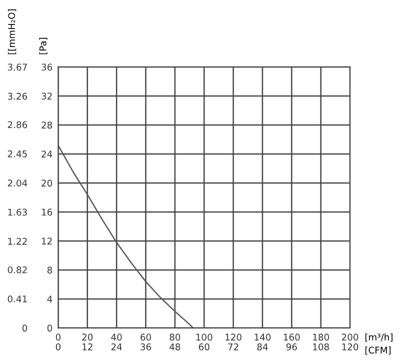 The height and width of the screenshot is (364, 407). I want to click on y2-tick-label: 2.04, so click(18, 183).